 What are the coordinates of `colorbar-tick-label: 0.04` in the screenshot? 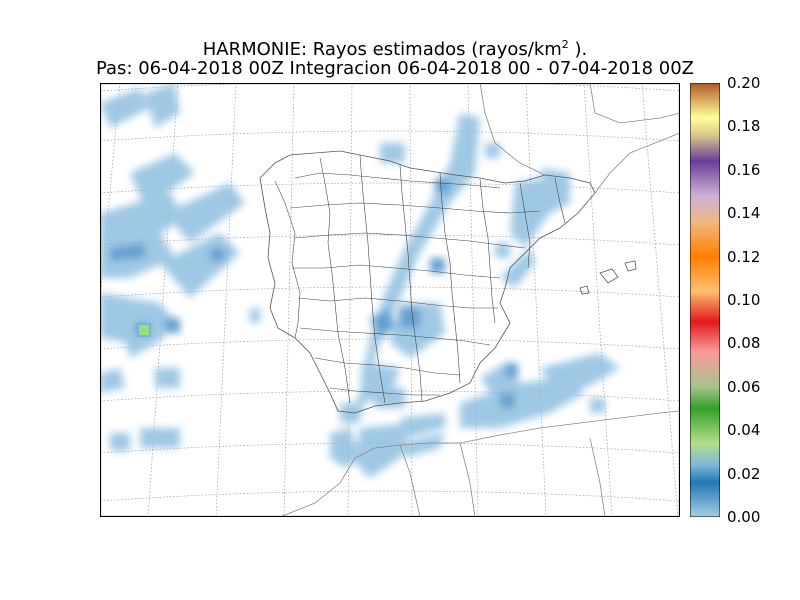 It's located at (744, 430).